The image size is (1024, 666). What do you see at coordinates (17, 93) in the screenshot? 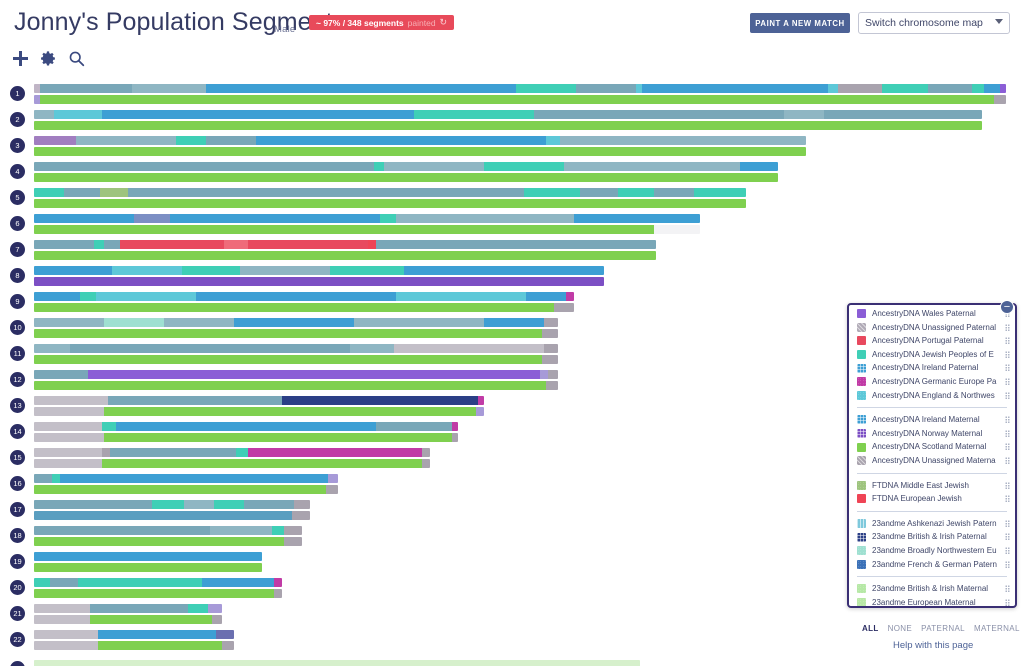
I see `chromosome-badge-1: 1` at bounding box center [17, 93].